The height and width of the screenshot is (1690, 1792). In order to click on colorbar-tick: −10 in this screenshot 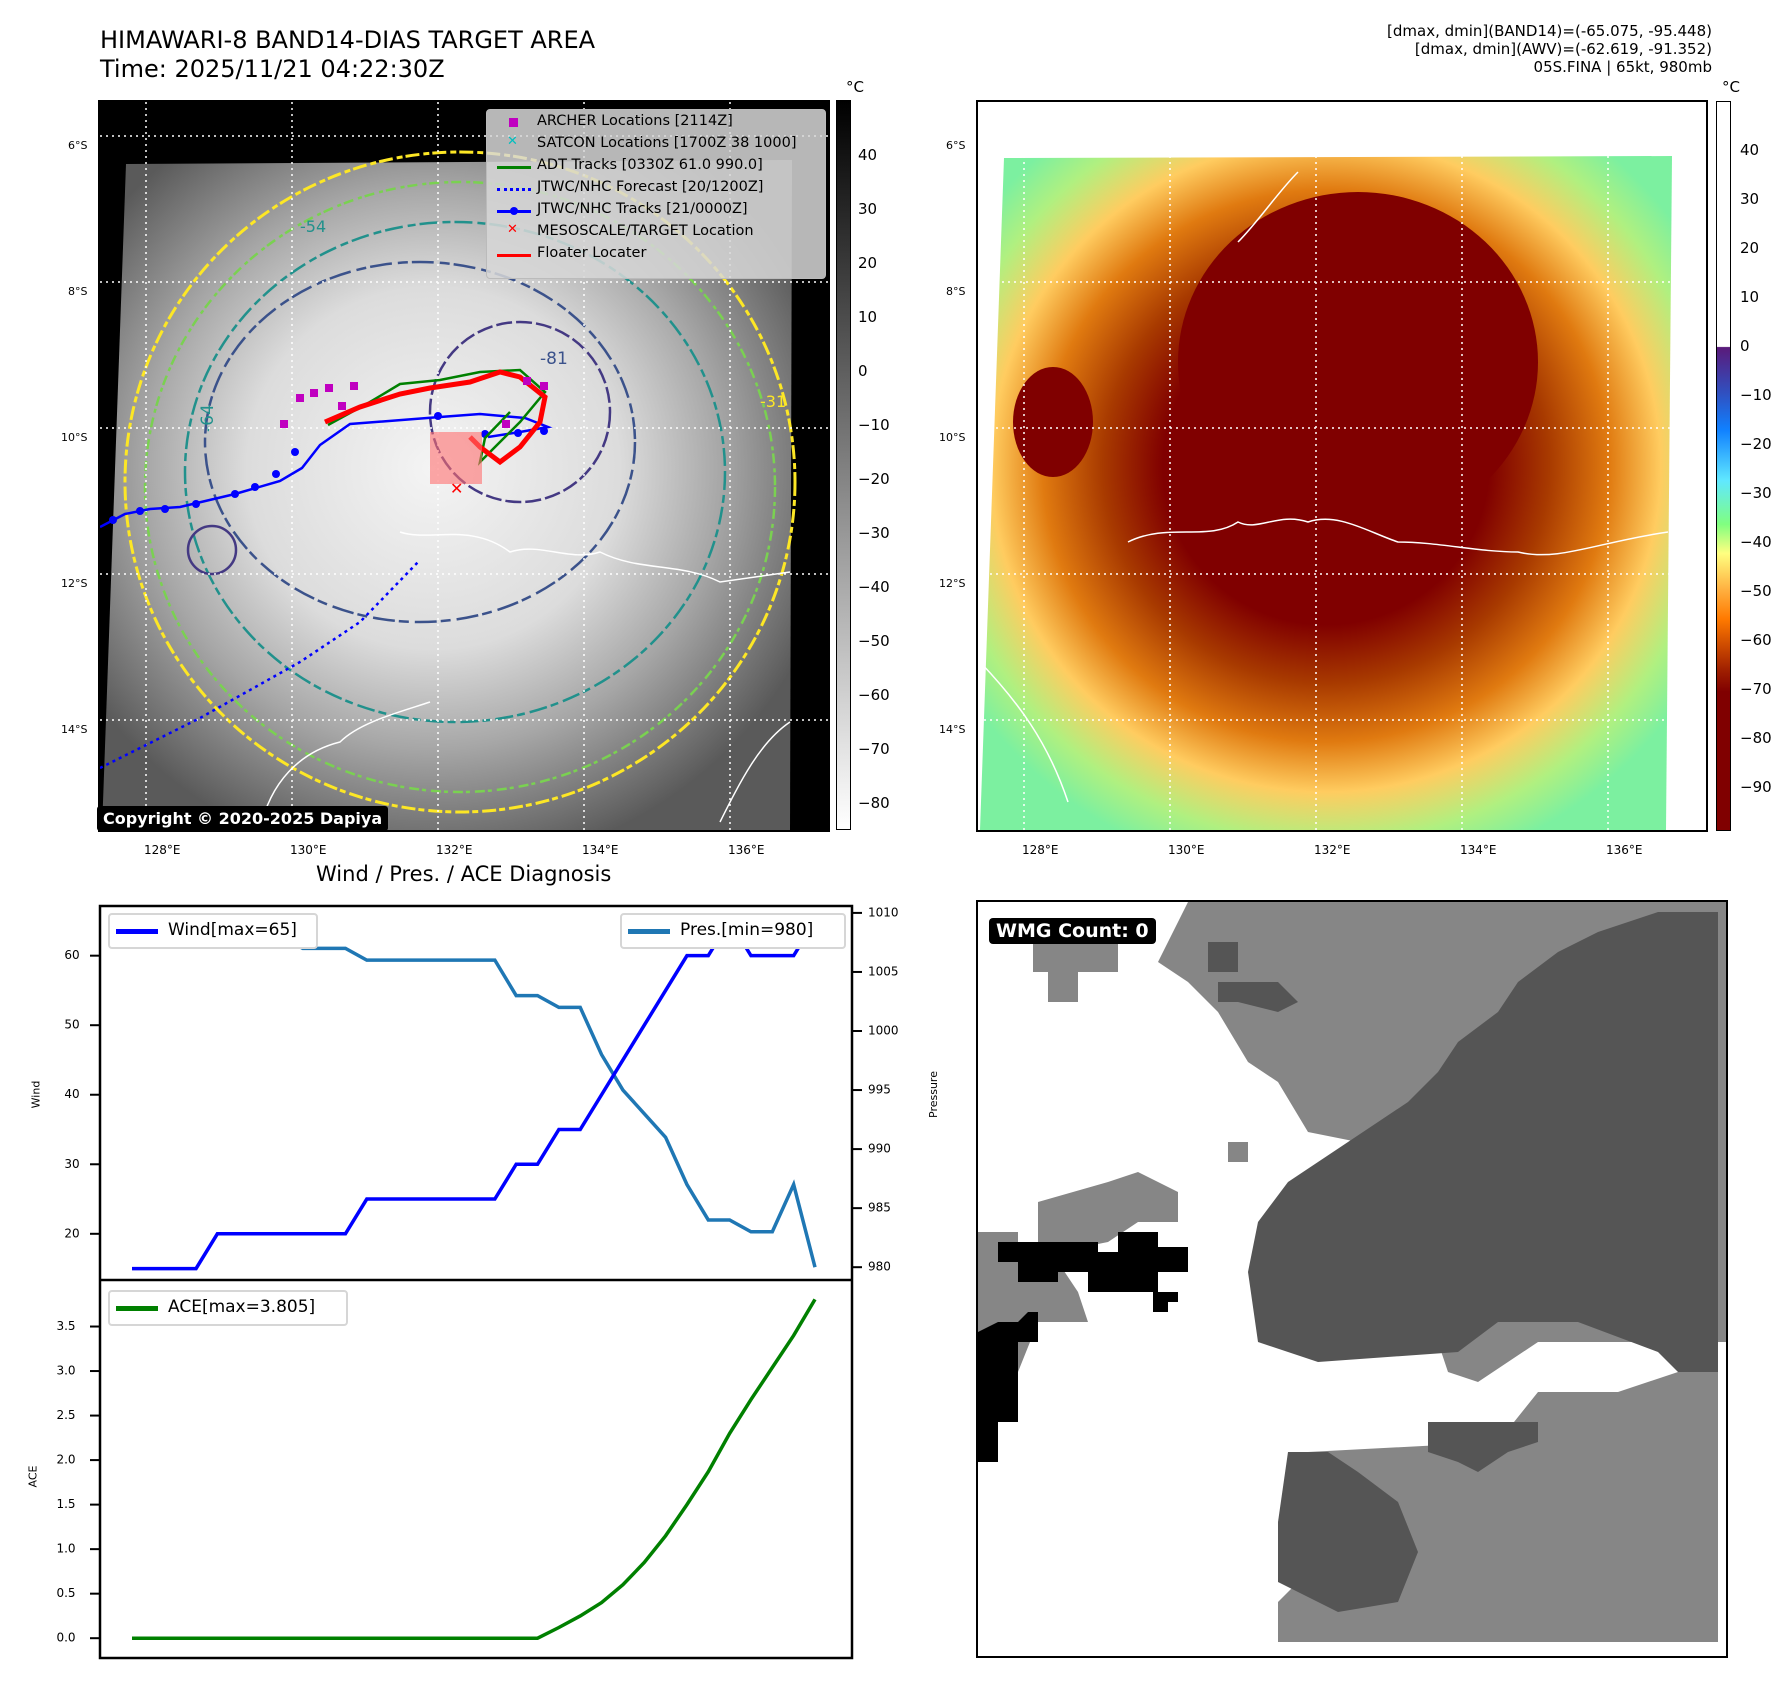, I will do `click(1756, 395)`.